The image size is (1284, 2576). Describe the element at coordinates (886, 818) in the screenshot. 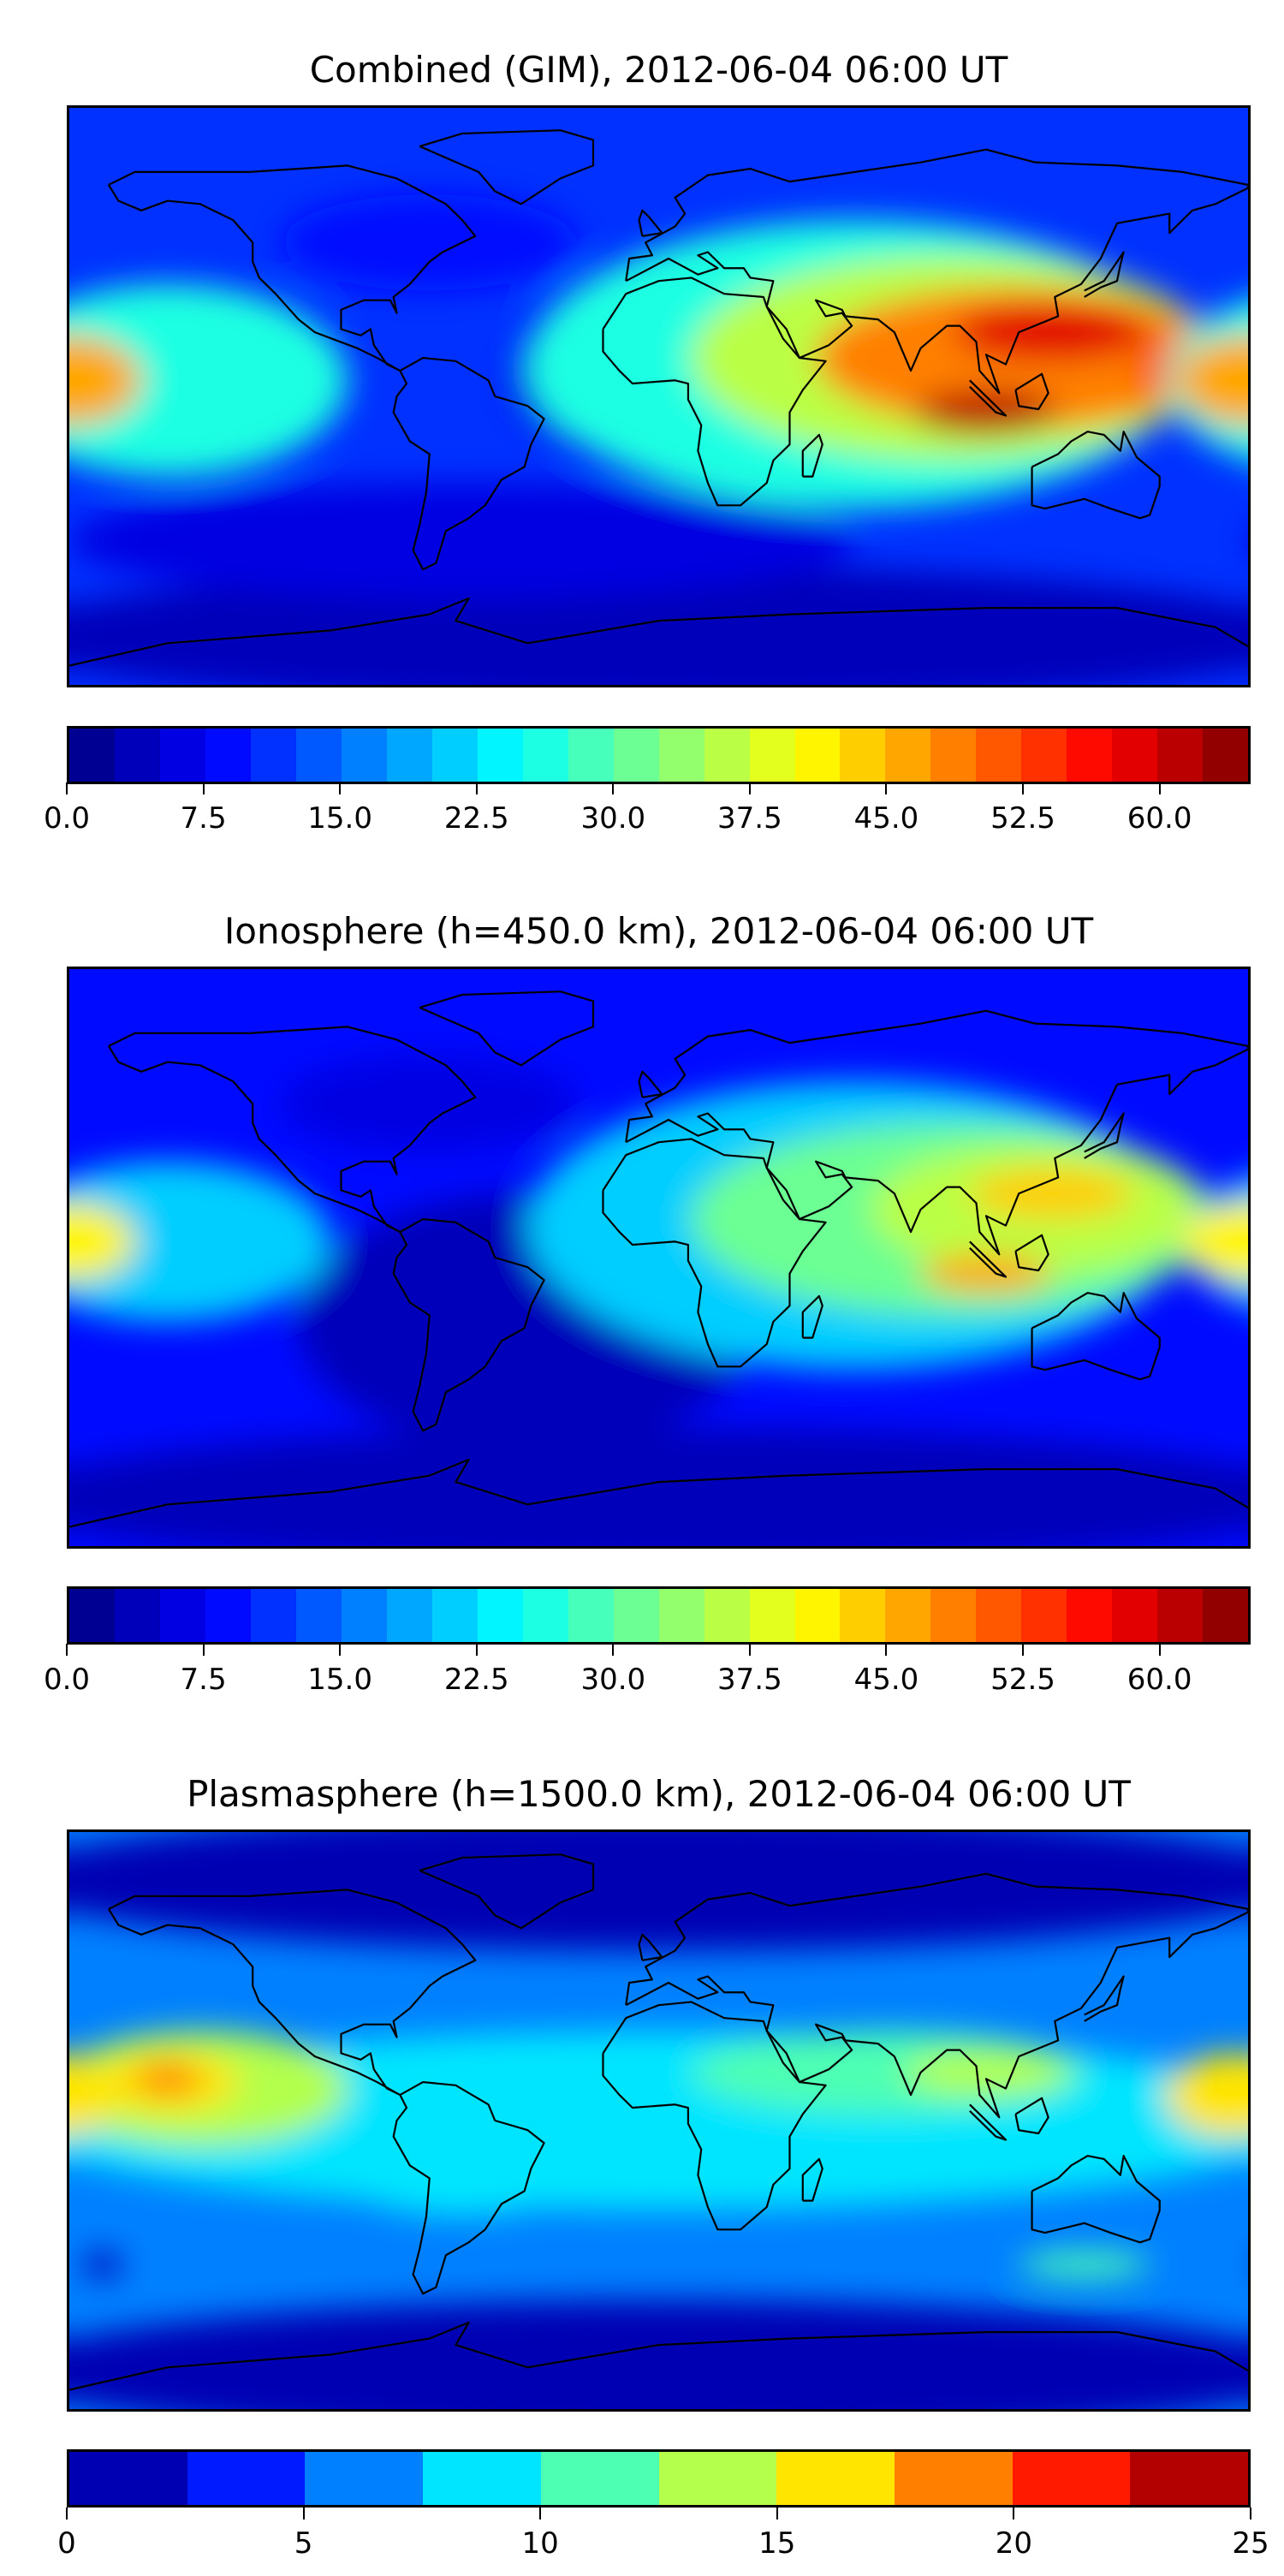

I see `colorbar-tick-label: 45.0` at that location.